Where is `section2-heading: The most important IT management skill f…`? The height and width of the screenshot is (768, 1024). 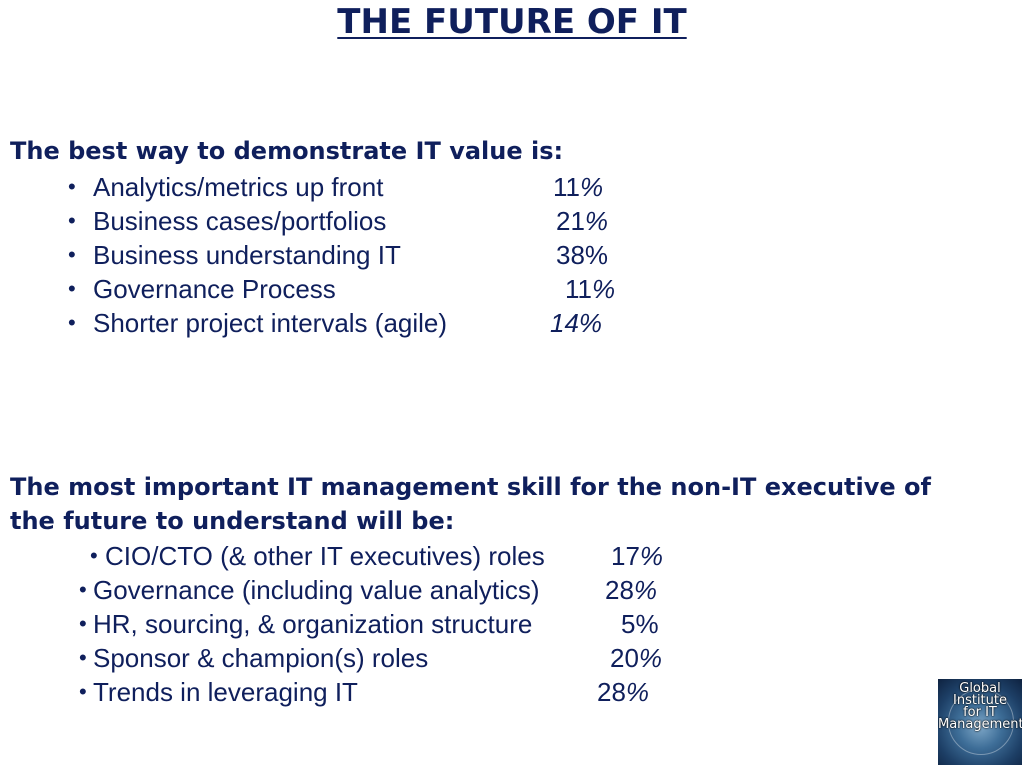
section2-heading: The most important IT management skill f… is located at coordinates (510, 504).